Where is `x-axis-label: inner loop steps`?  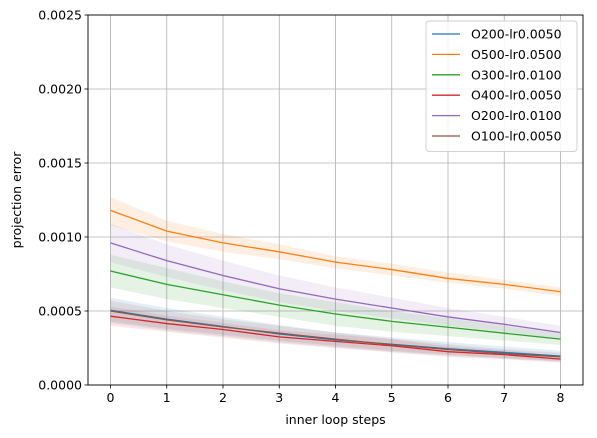 x-axis-label: inner loop steps is located at coordinates (335, 419).